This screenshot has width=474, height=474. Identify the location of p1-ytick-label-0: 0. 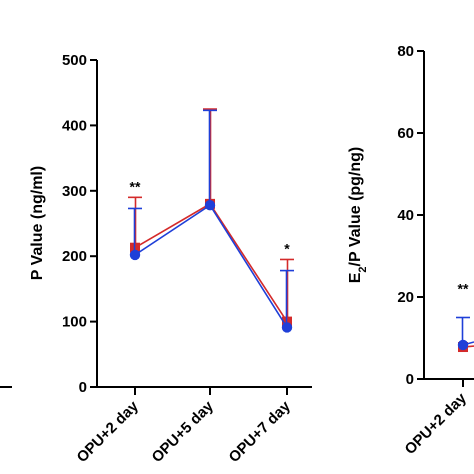
(83, 387).